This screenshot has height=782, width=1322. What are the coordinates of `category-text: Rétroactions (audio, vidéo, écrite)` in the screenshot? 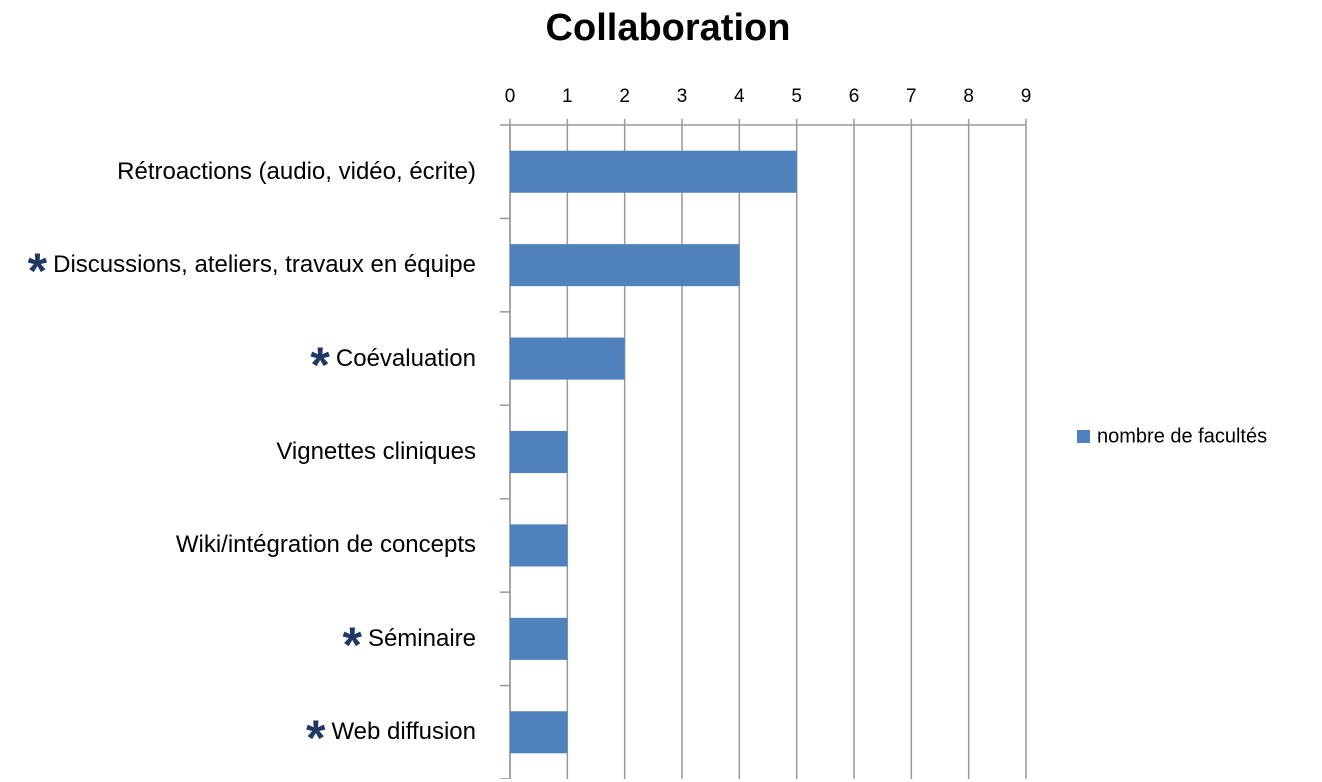 It's located at (296, 171).